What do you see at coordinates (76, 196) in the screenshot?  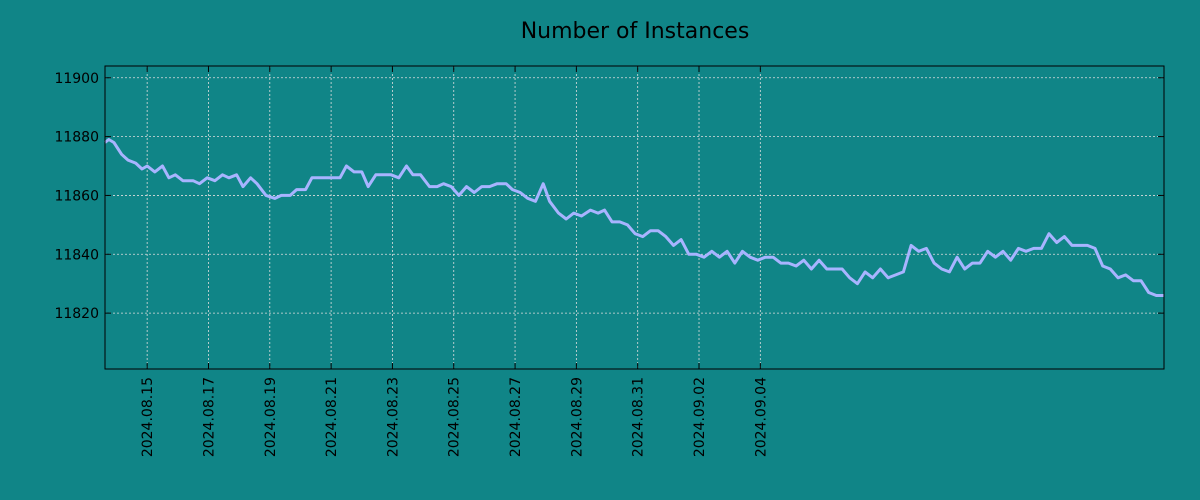 I see `y-tick-label: 11860` at bounding box center [76, 196].